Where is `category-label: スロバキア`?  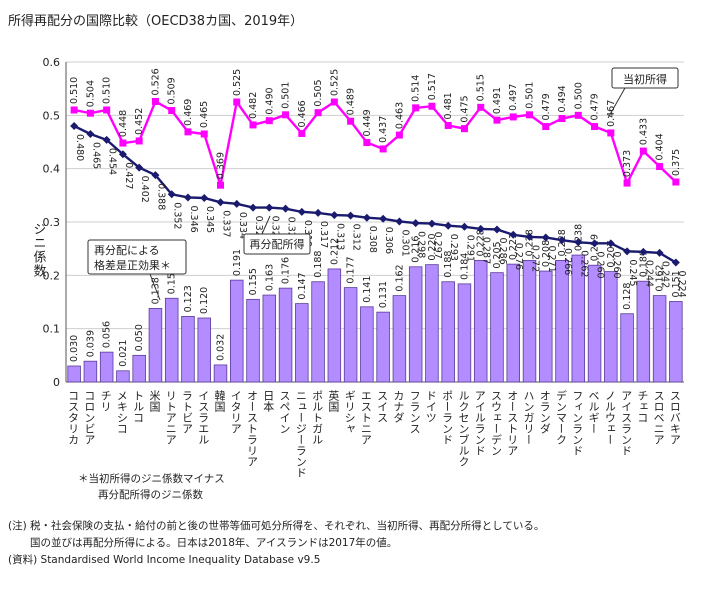 category-label: スロバキア is located at coordinates (674, 417).